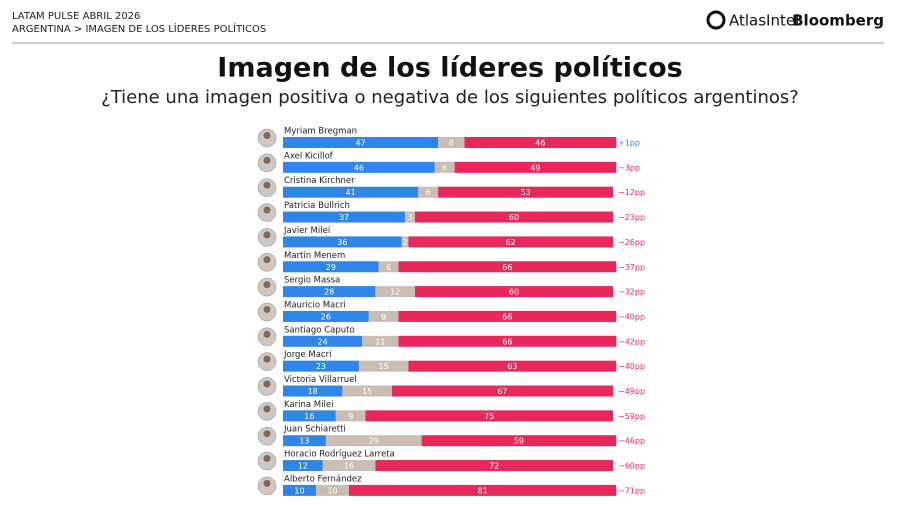  Describe the element at coordinates (314, 430) in the screenshot. I see `category-label: Juan Schiaretti` at that location.